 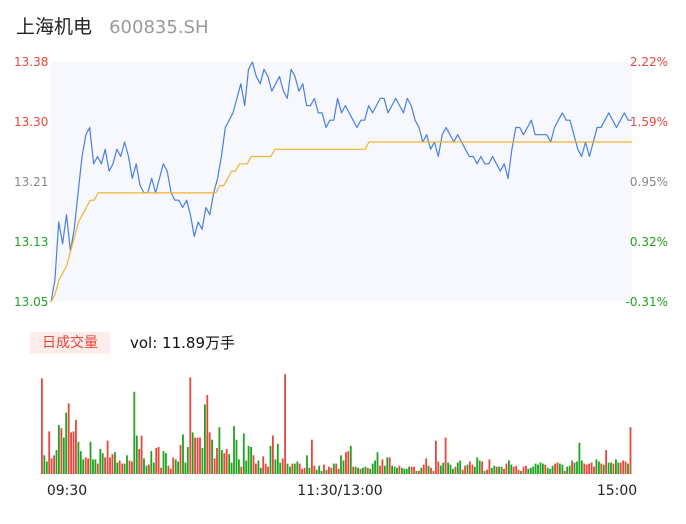 What do you see at coordinates (31, 62) in the screenshot?
I see `y-tick-label: 13.38` at bounding box center [31, 62].